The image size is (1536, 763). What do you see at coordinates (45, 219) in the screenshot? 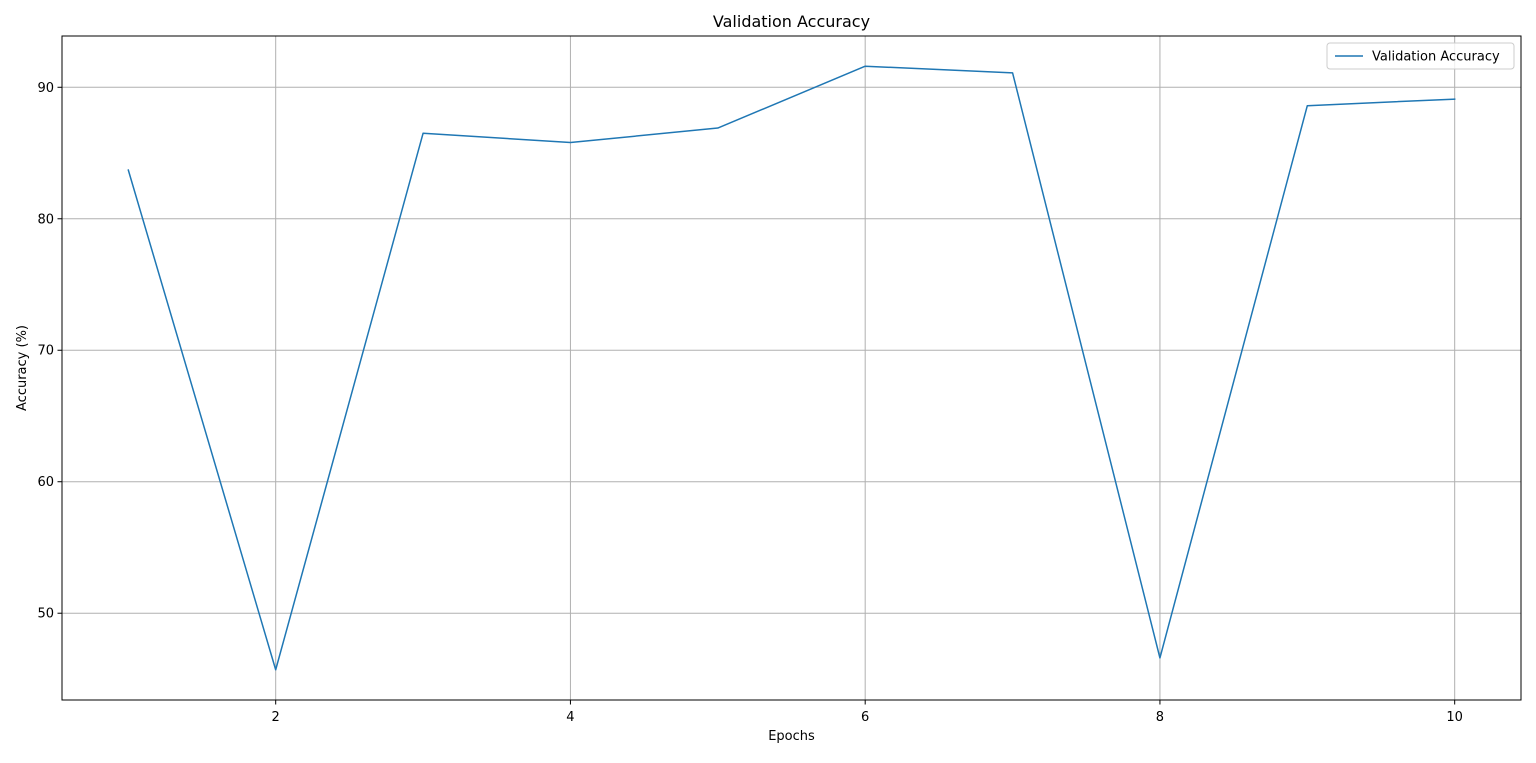
I see `y-tick-label: 80` at bounding box center [45, 219].